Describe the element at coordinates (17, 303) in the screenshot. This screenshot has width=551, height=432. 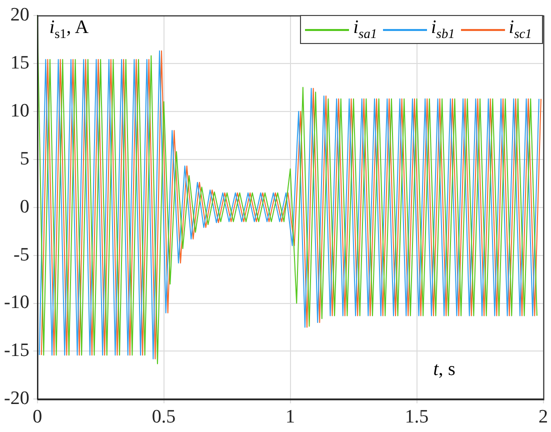
I see `y-tick-label: -10` at that location.